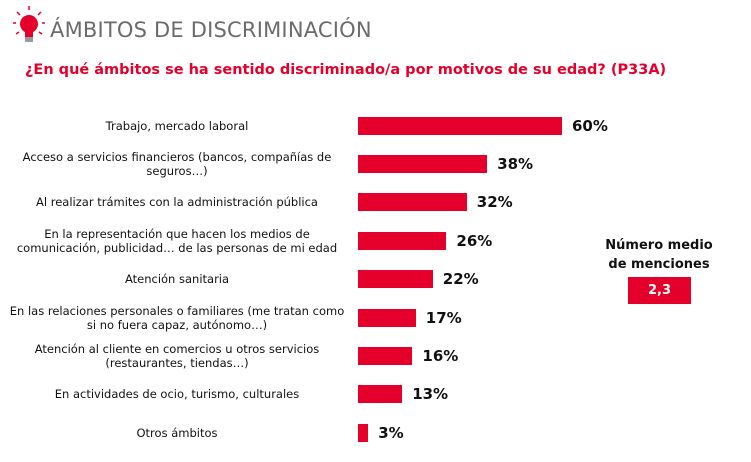 This screenshot has width=751, height=462. I want to click on category-label: Atención sanitaria, so click(177, 279).